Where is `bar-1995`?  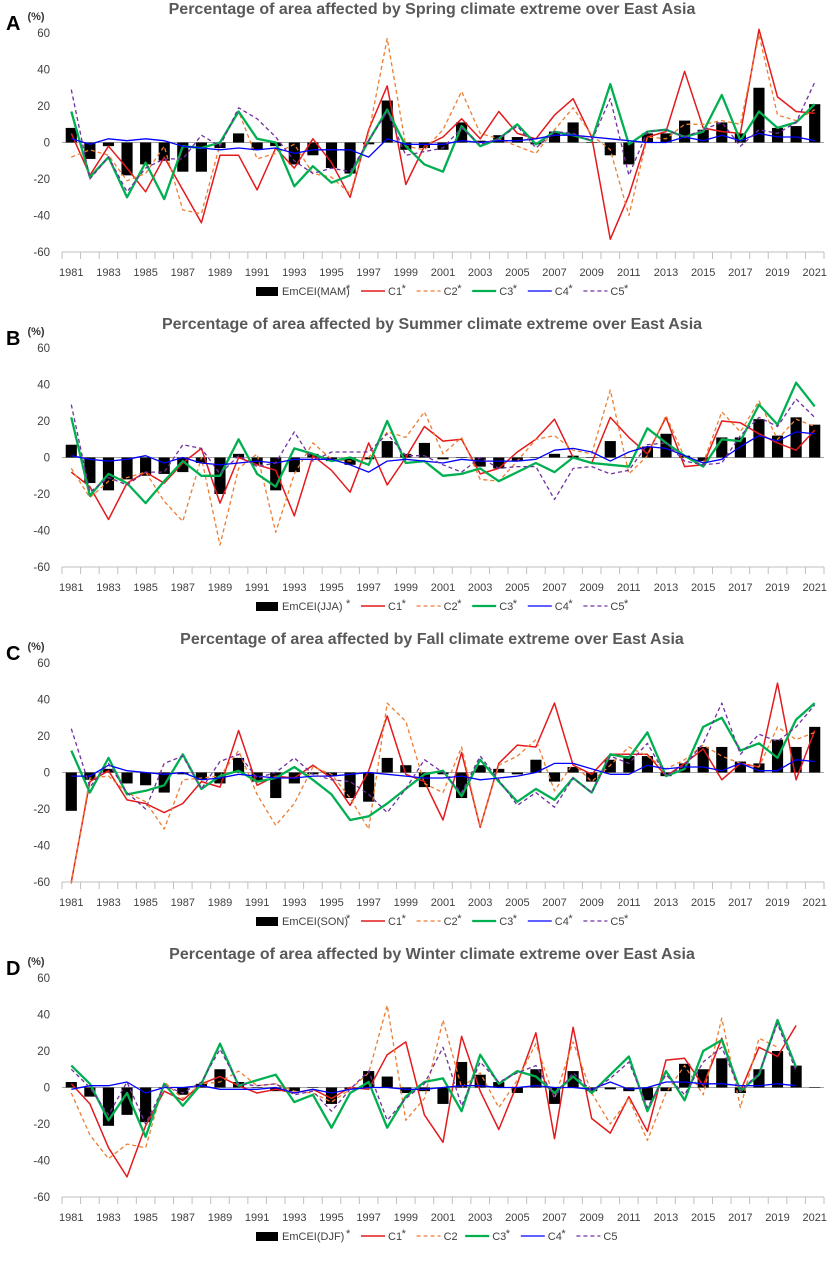
bar-1995 is located at coordinates (331, 1095).